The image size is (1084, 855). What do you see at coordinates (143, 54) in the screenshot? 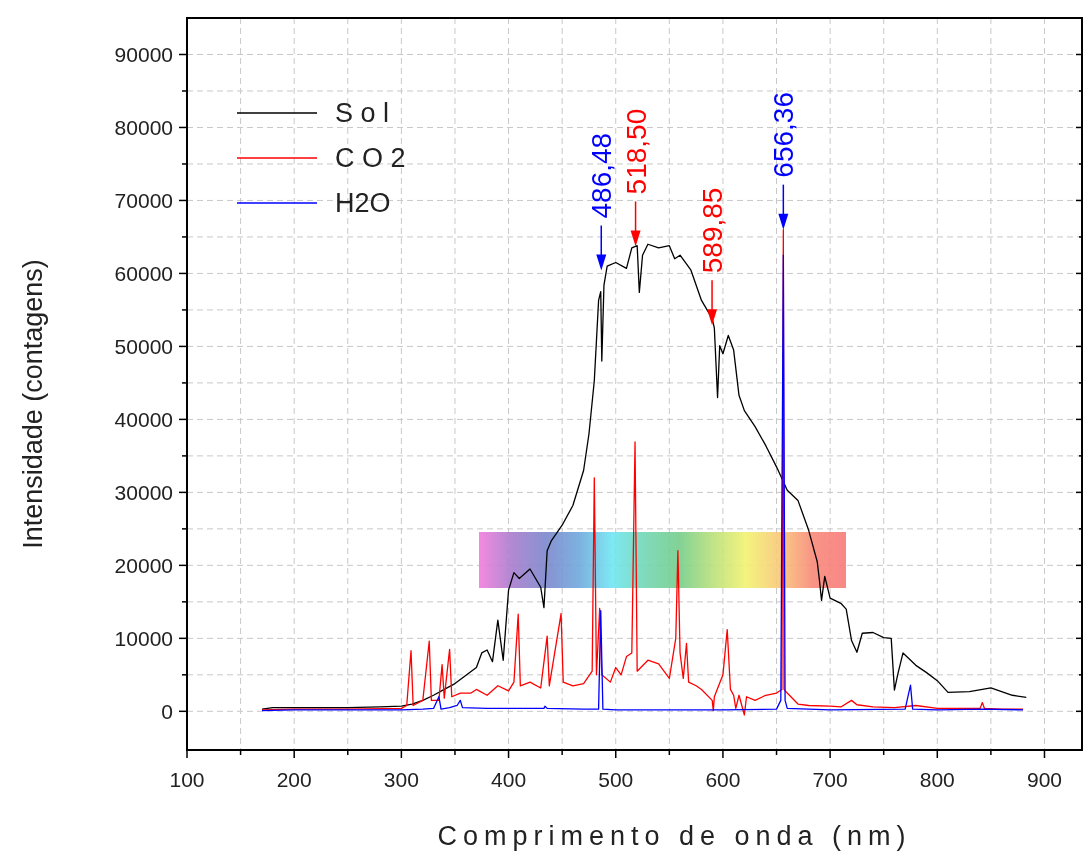
I see `y-tick-label: 90000` at bounding box center [143, 54].